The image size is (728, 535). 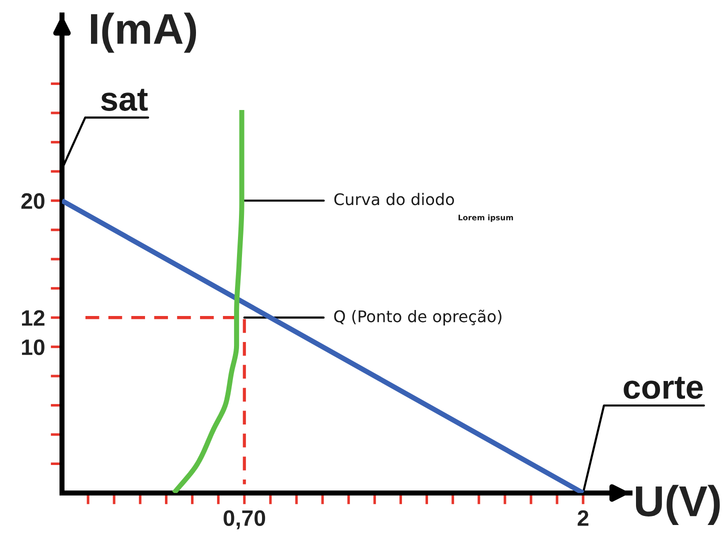 I want to click on y-tick-label: 10, so click(x=33, y=347).